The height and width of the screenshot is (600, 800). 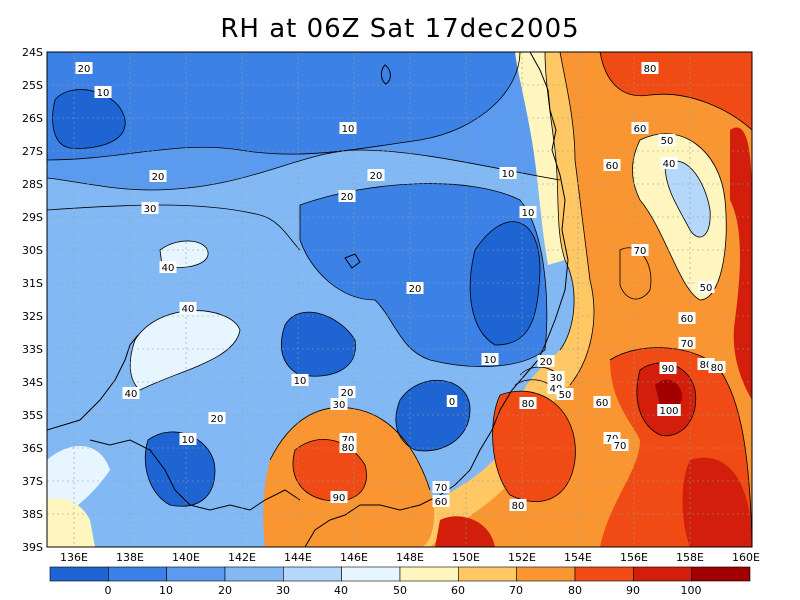 I want to click on lon-label: 140E, so click(x=186, y=557).